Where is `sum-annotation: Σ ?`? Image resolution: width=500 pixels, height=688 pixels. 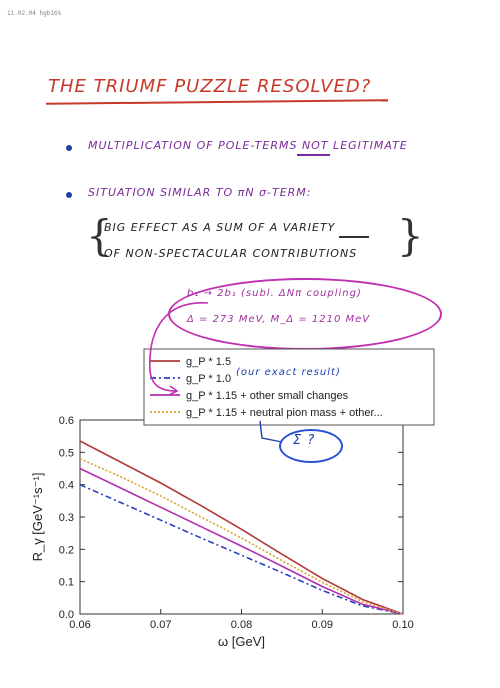 sum-annotation: Σ ? is located at coordinates (304, 440).